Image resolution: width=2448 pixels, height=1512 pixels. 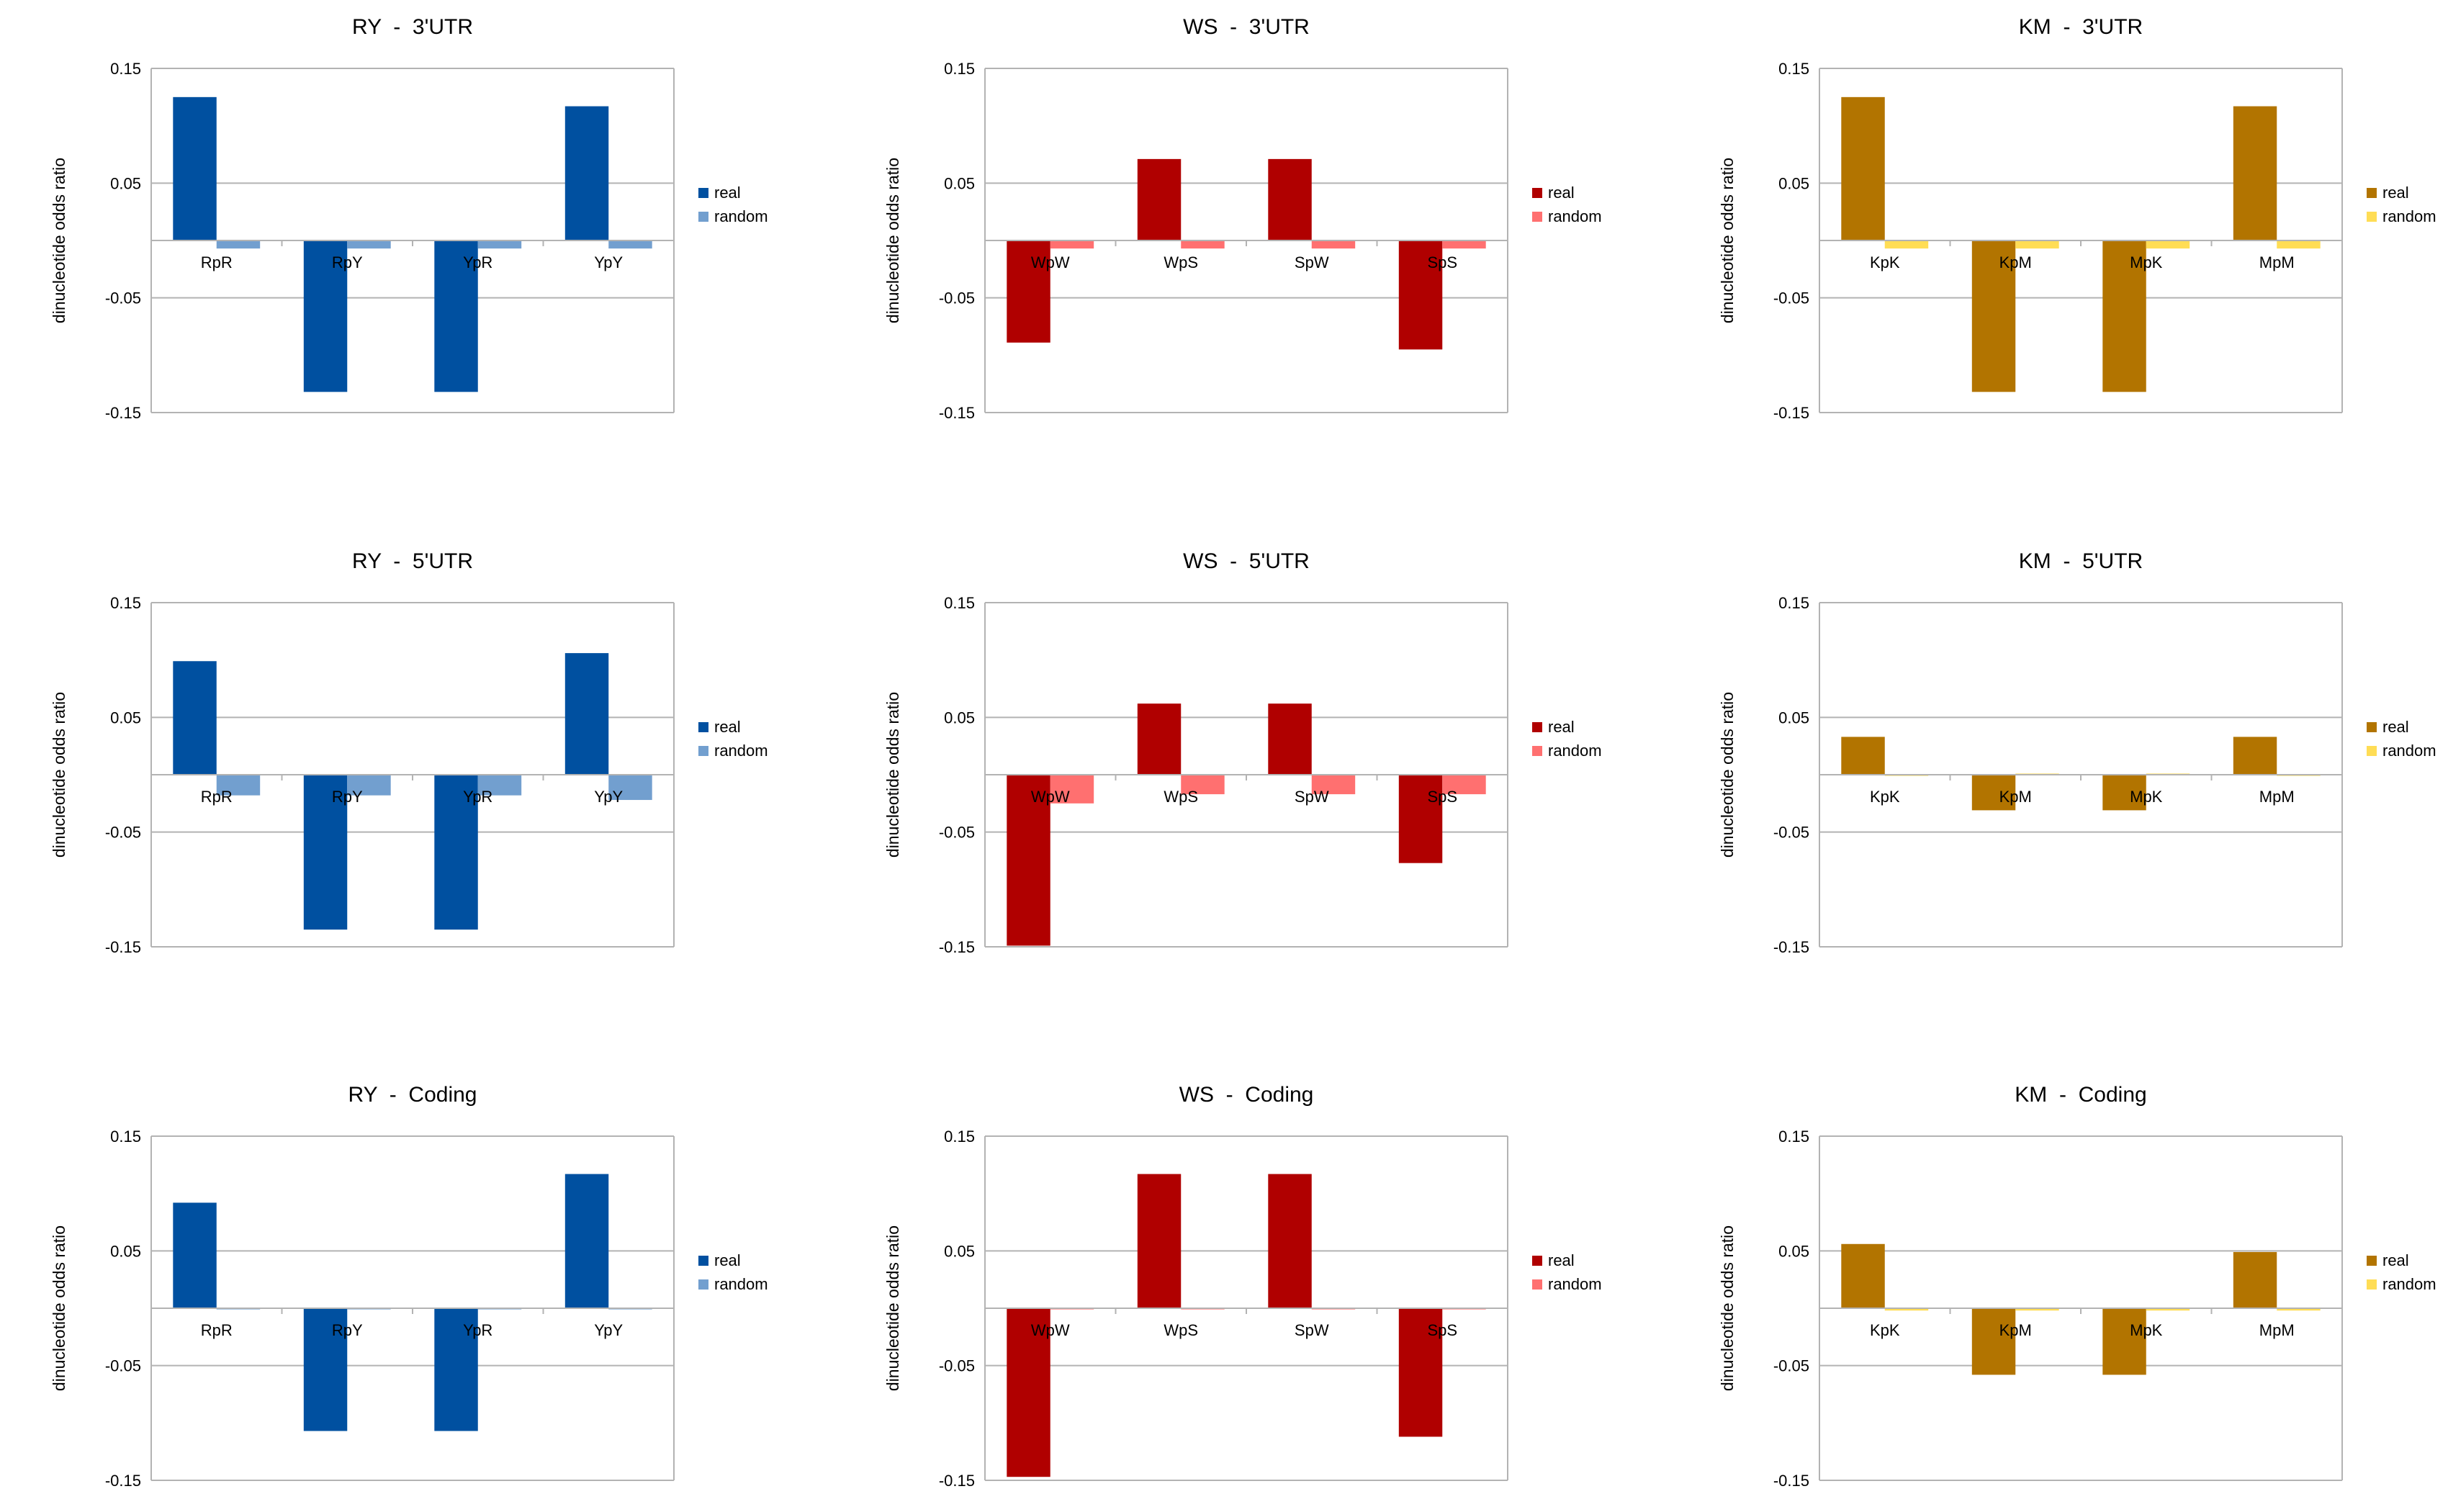 I want to click on chart-title: KM - Coding, so click(x=2080, y=1095).